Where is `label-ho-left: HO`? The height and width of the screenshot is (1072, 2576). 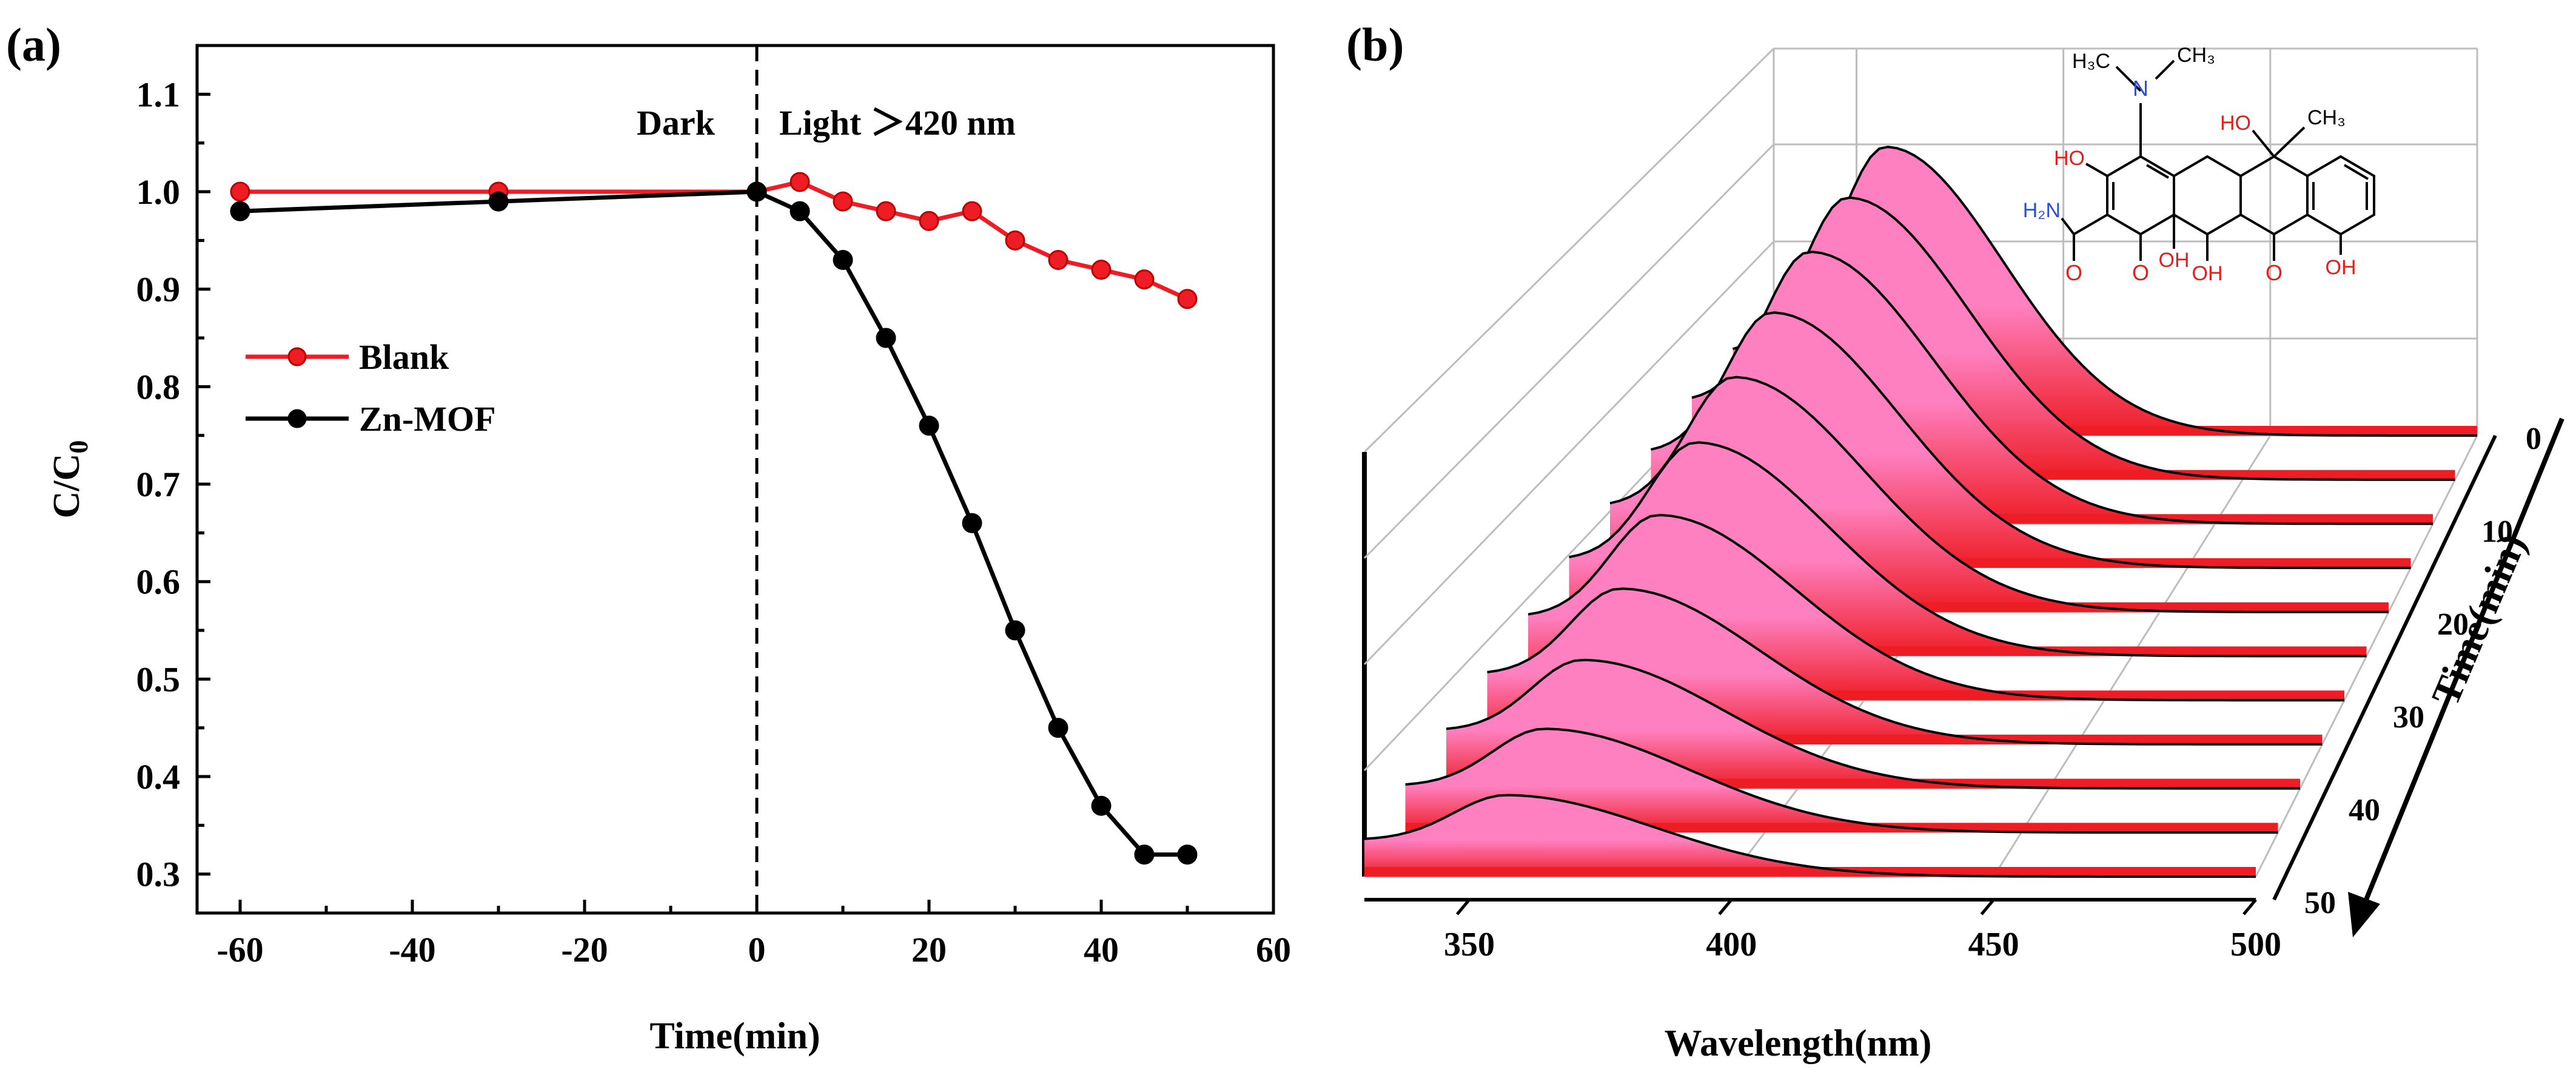
label-ho-left: HO is located at coordinates (2069, 158).